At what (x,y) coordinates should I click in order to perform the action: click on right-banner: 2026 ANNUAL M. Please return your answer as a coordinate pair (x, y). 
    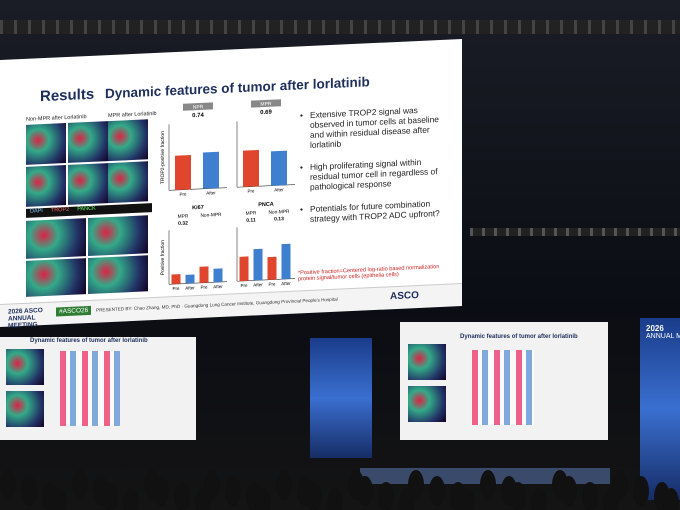
    Looking at the image, I should click on (660, 409).